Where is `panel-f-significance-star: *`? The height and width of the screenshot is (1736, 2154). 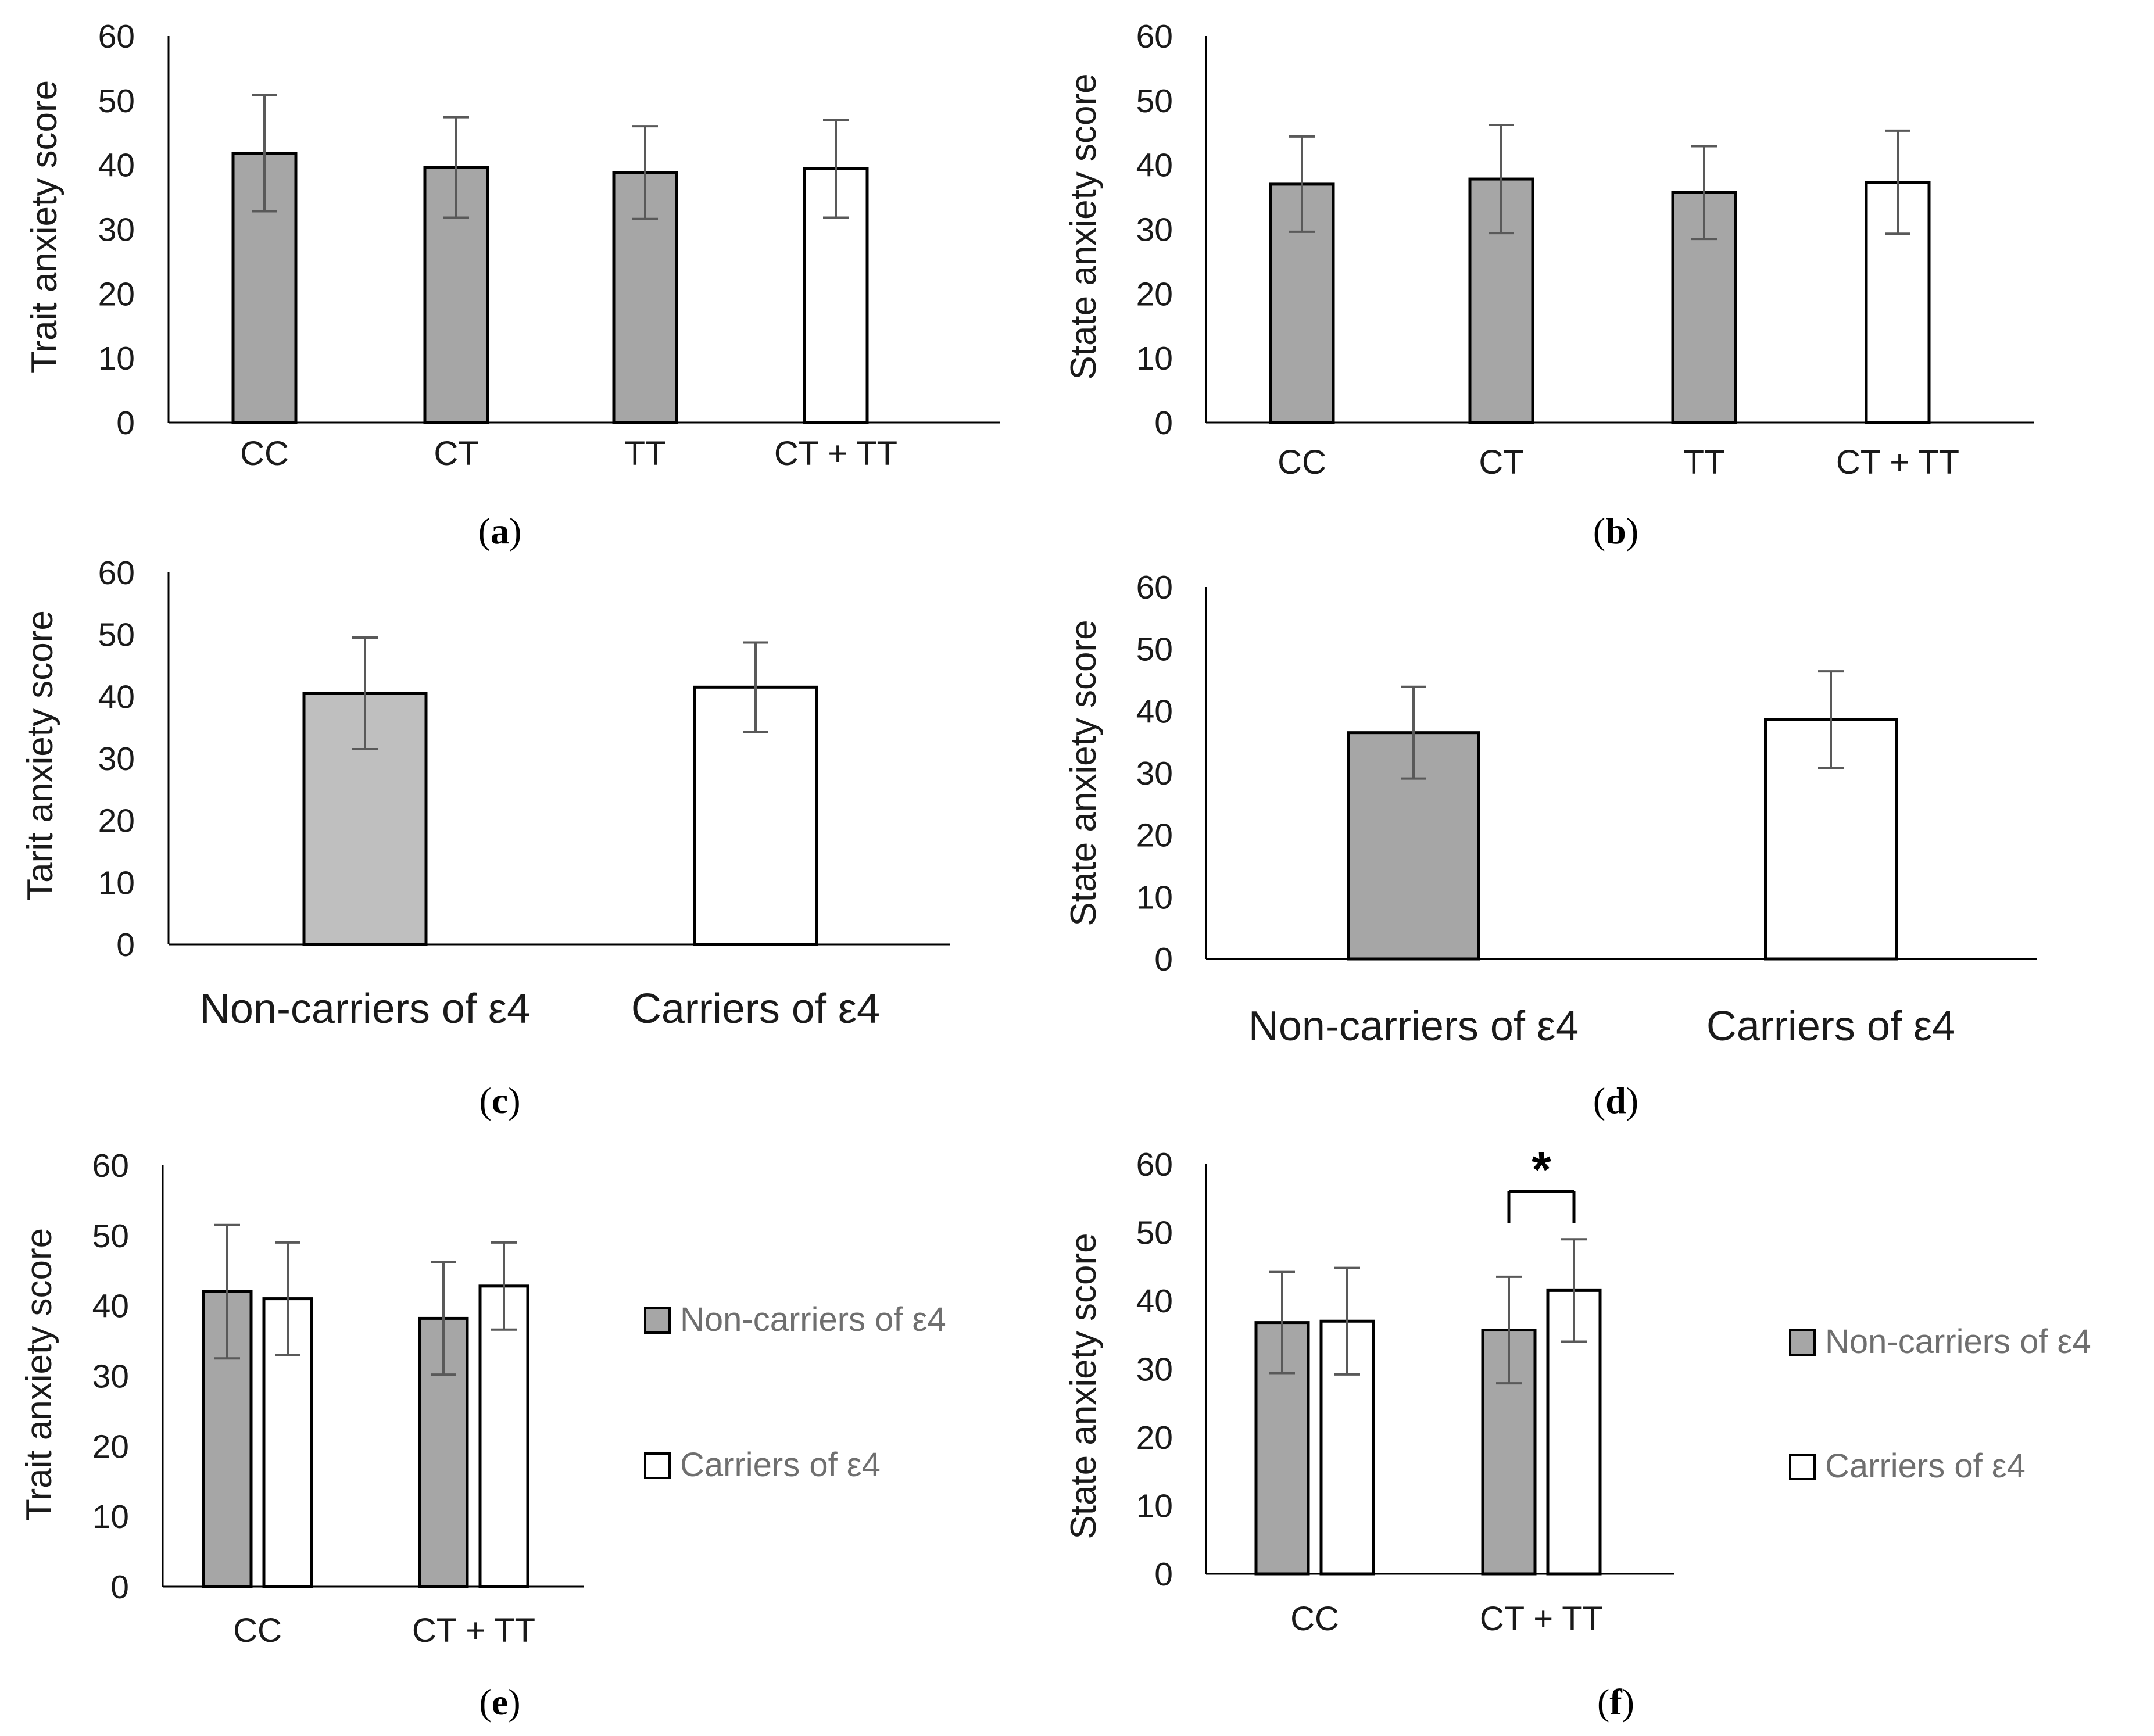 panel-f-significance-star: * is located at coordinates (1542, 1170).